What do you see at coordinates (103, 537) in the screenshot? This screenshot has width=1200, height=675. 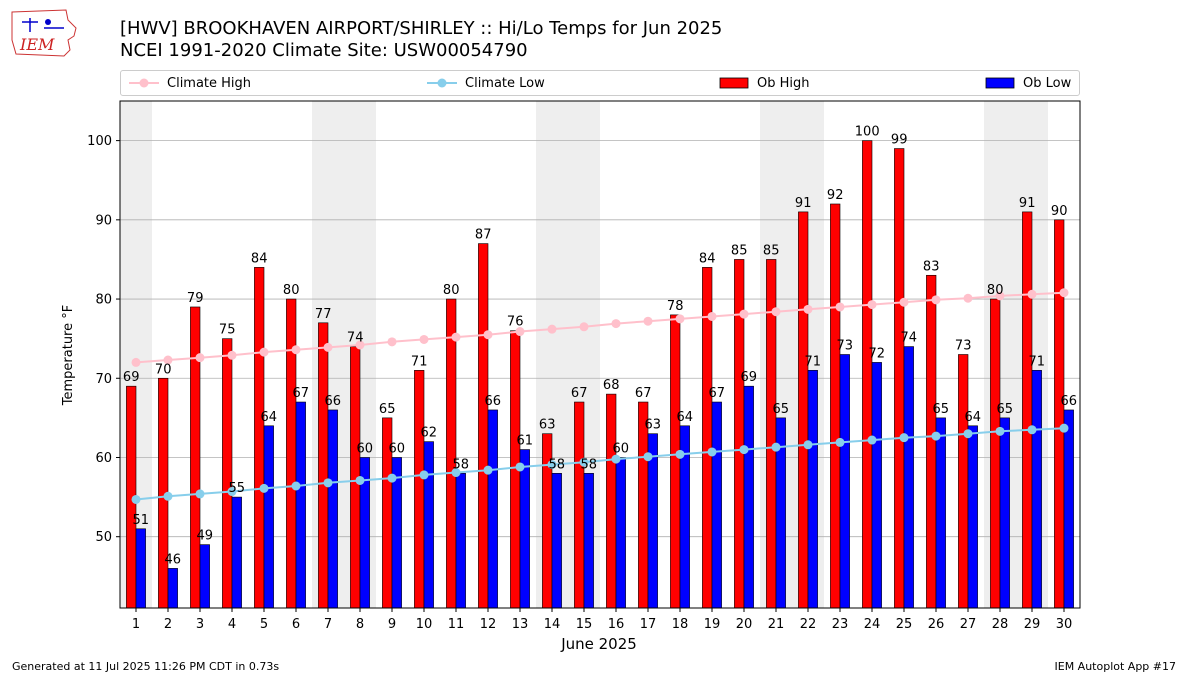 I see `y-tick-label-50: 50` at bounding box center [103, 537].